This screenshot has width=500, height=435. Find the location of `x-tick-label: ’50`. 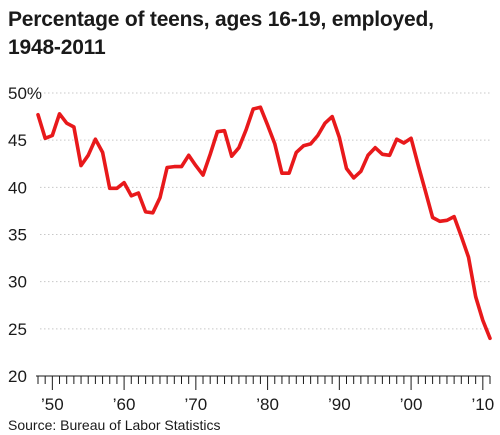

x-tick-label: ’50 is located at coordinates (52, 404).